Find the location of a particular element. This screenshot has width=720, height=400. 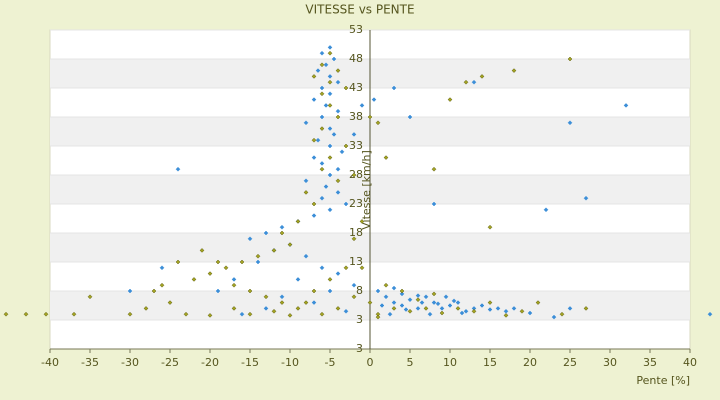

x-tick-label: -10 is located at coordinates (290, 362).